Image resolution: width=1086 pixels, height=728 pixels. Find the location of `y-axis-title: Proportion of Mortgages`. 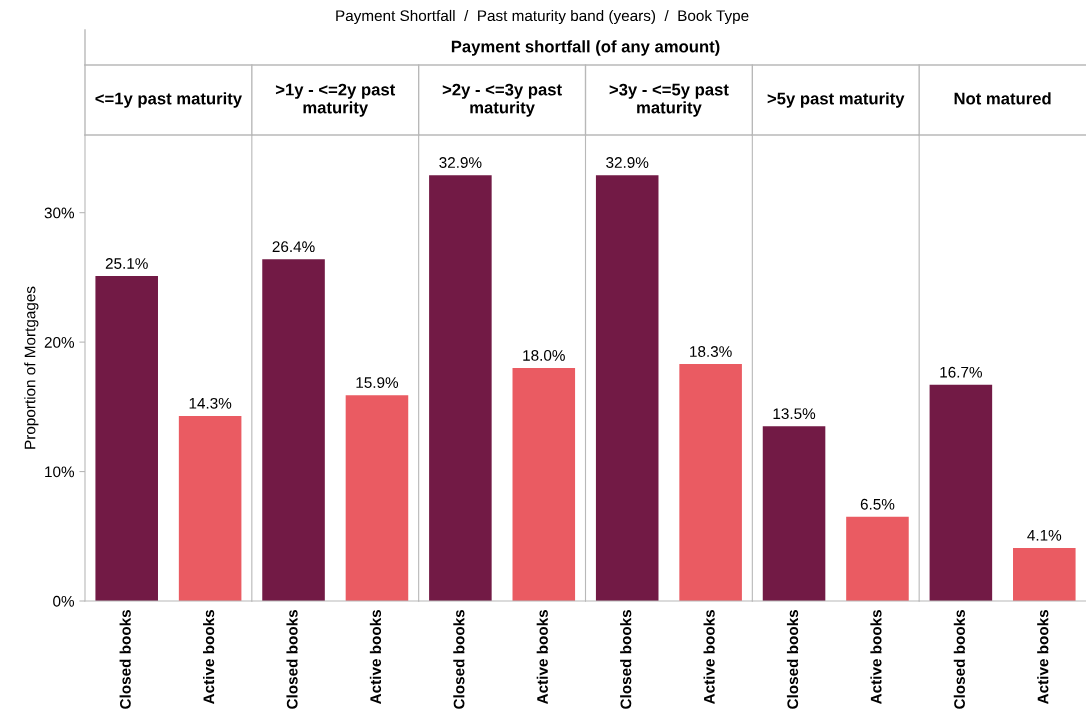

y-axis-title: Proportion of Mortgages is located at coordinates (31, 367).